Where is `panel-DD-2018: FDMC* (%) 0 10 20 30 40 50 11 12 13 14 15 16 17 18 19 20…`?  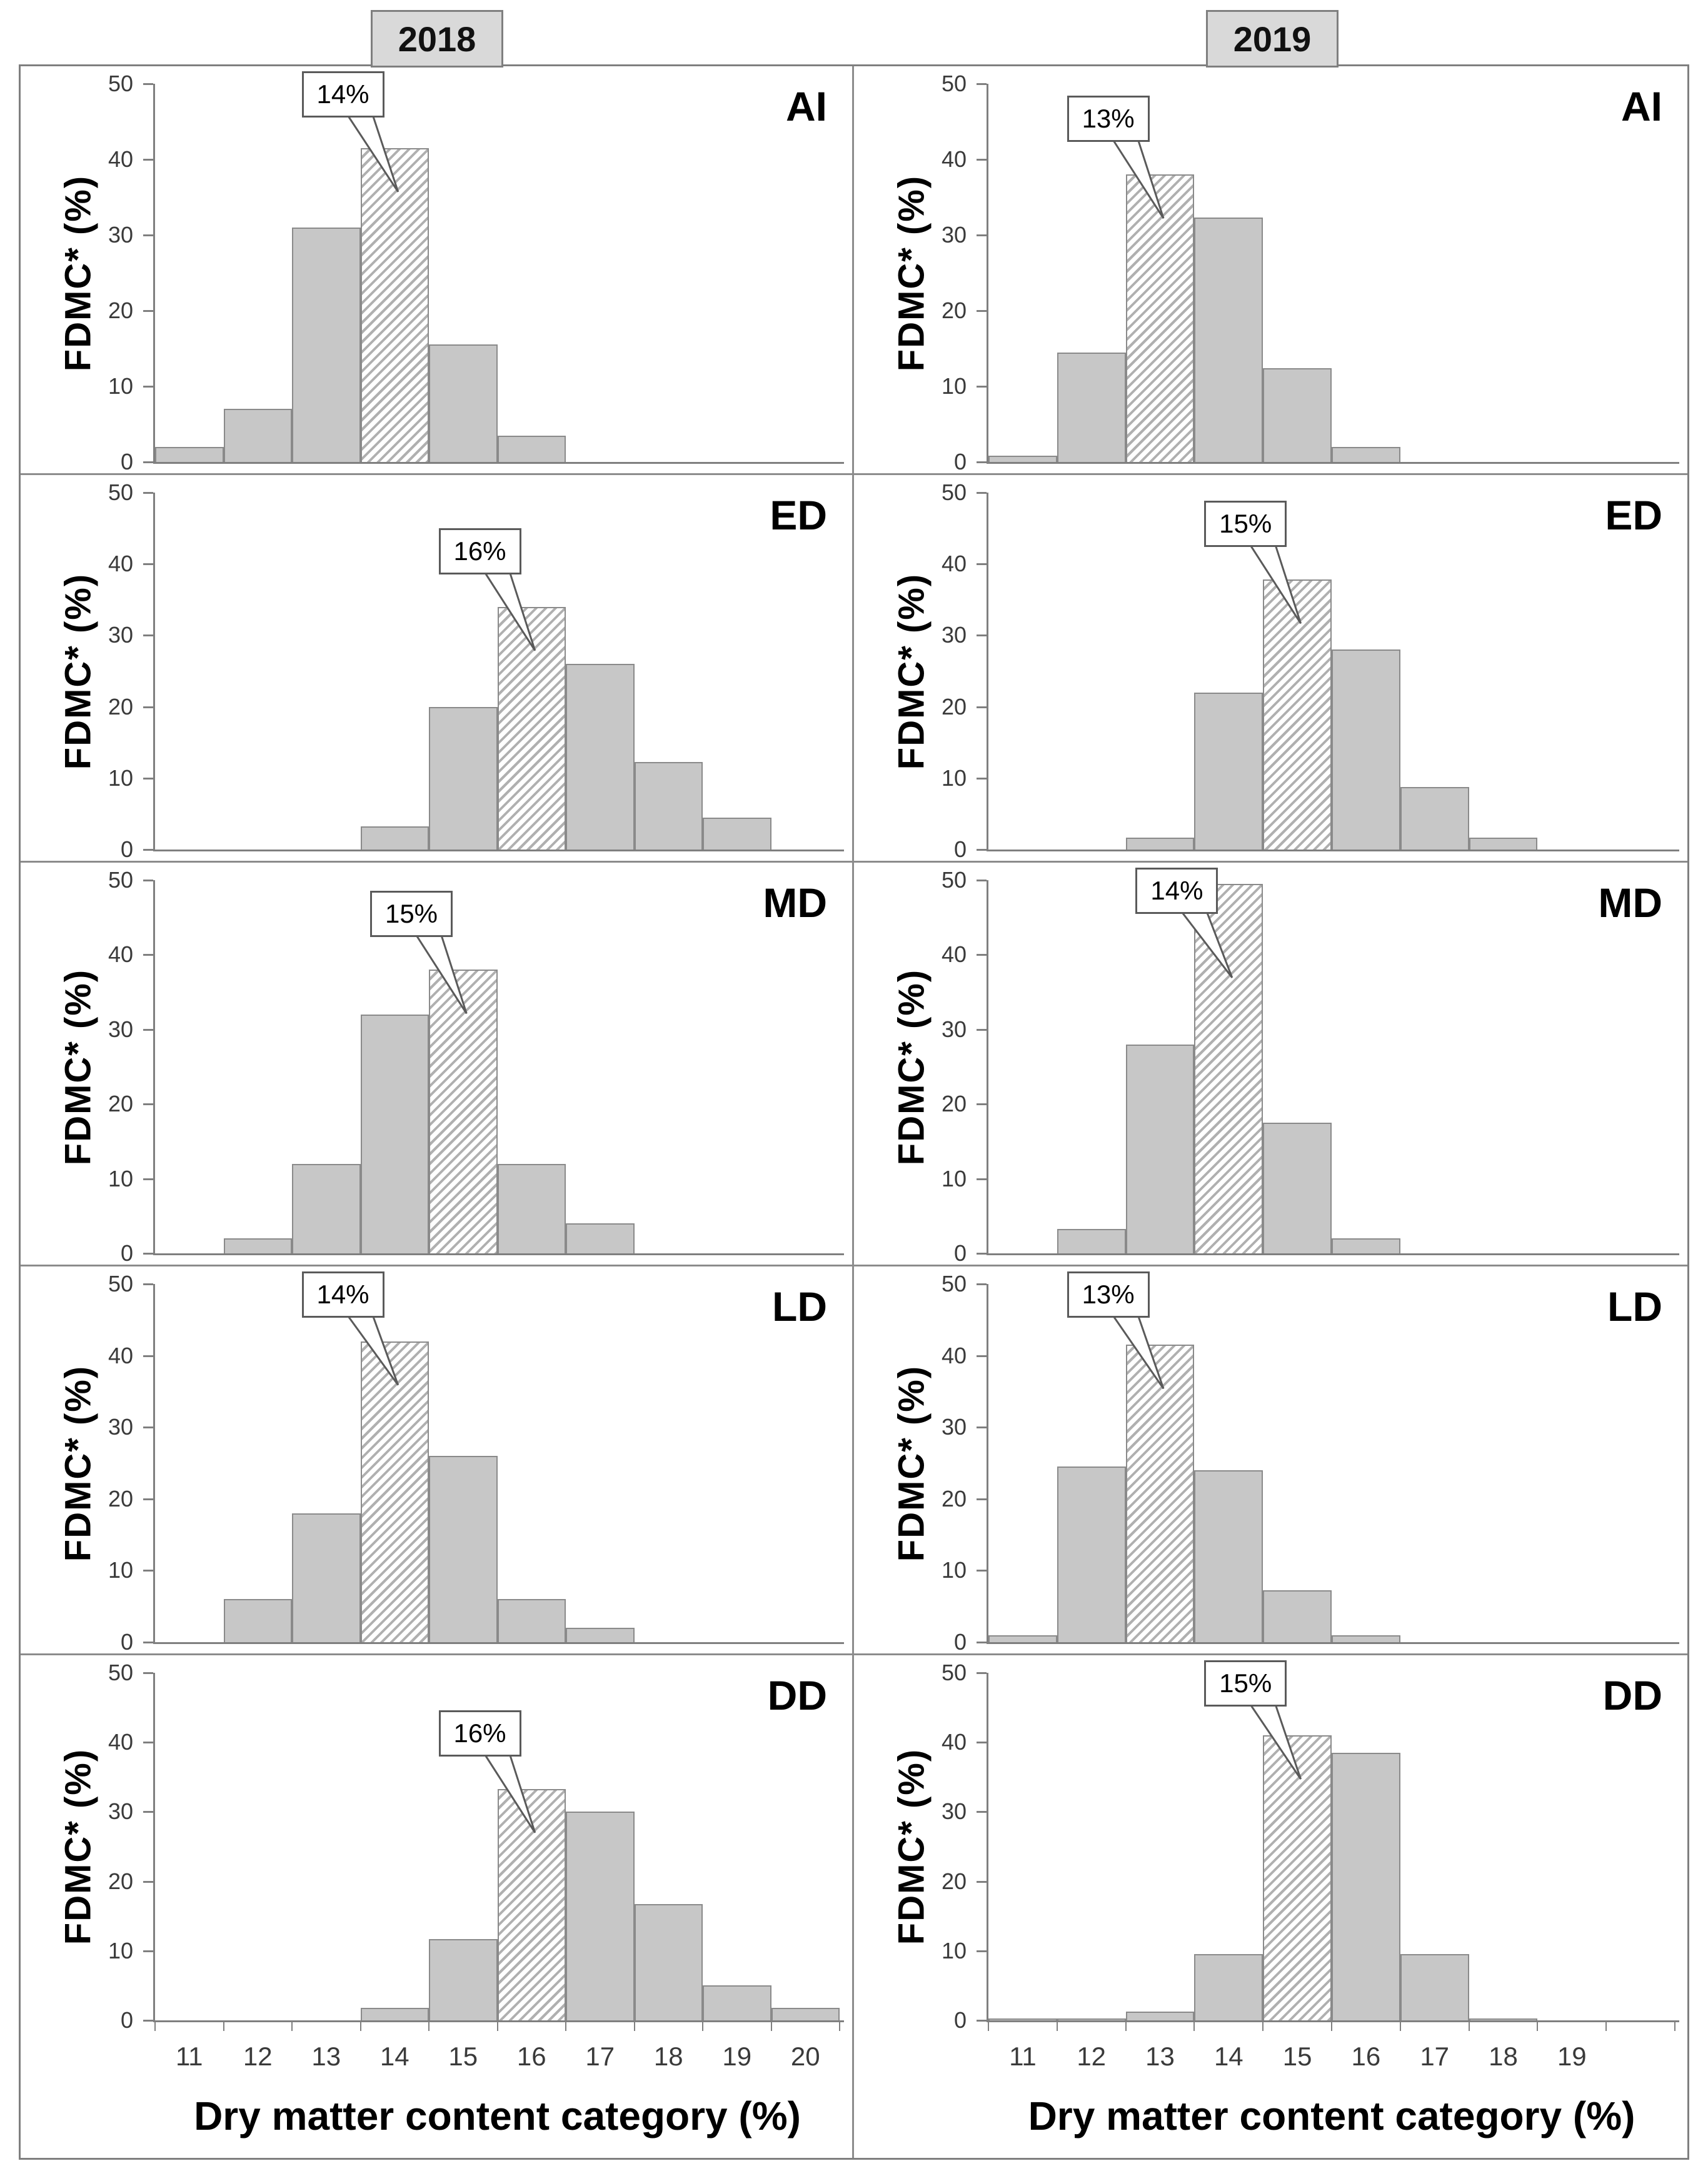
panel-DD-2018: FDMC* (%) 0 10 20 30 40 50 11 12 13 14 15 16 17 18 19 20… is located at coordinates (437, 1906).